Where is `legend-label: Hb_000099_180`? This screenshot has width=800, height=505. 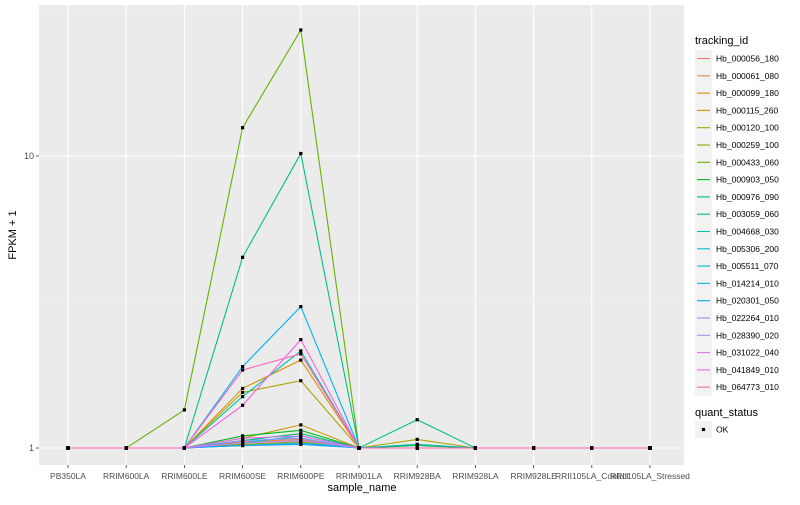
legend-label: Hb_000099_180 is located at coordinates (747, 93).